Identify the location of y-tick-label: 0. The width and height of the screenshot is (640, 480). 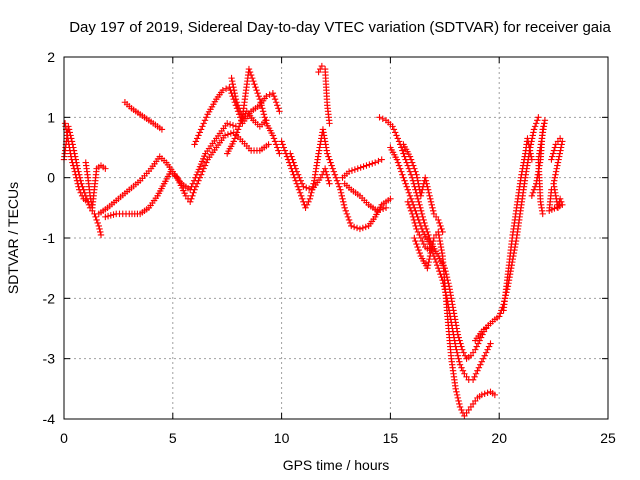
(51, 178).